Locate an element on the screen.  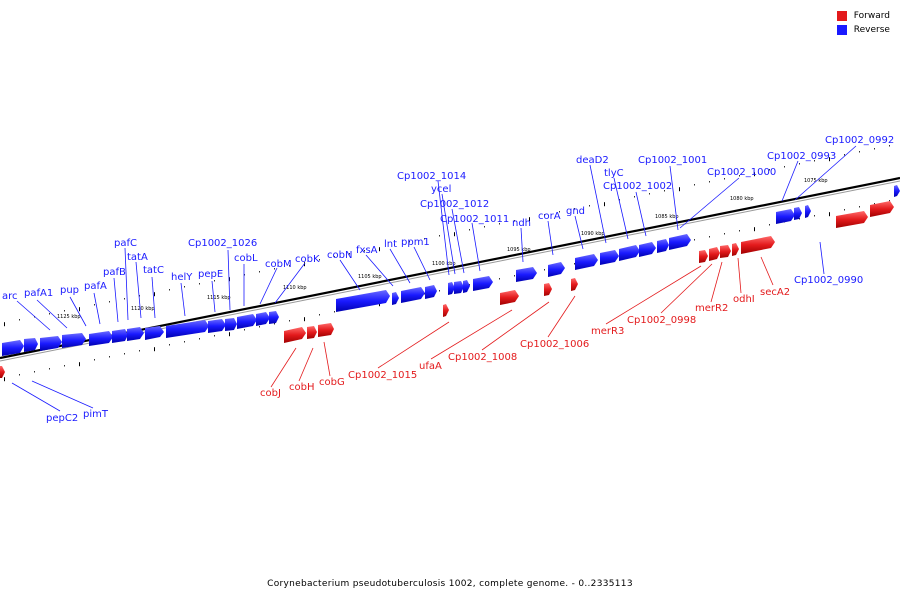
gene-label: cobM is located at coordinates (278, 264).